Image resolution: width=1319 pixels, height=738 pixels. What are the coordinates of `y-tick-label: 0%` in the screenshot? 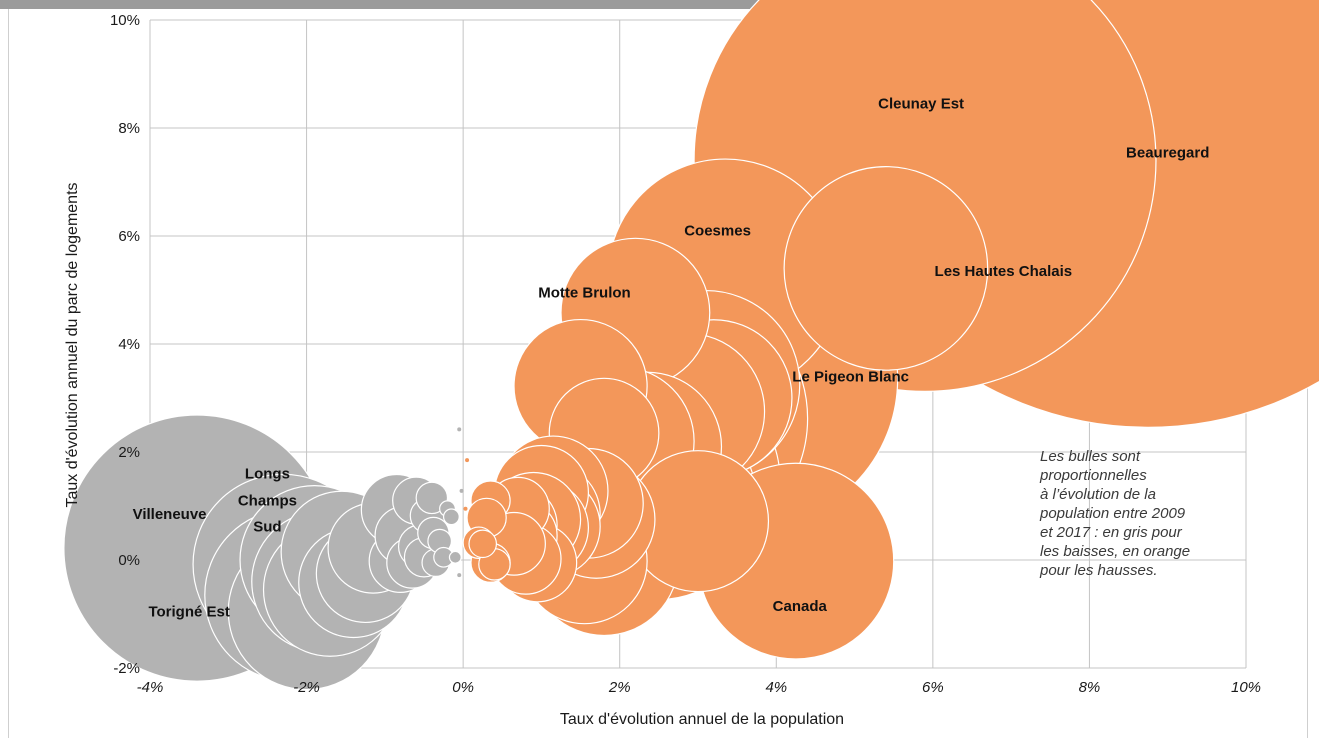 It's located at (129, 560).